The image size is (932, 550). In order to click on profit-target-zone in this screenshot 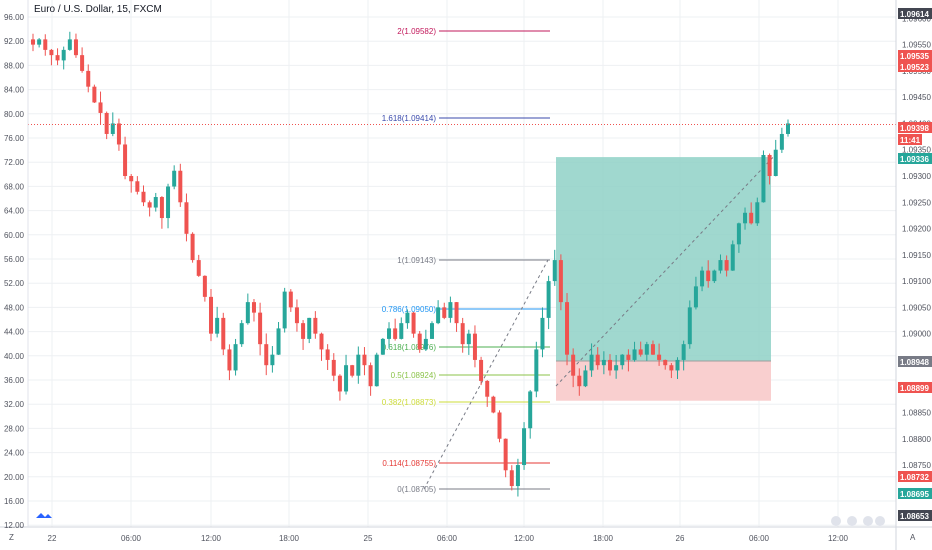, I will do `click(663, 259)`.